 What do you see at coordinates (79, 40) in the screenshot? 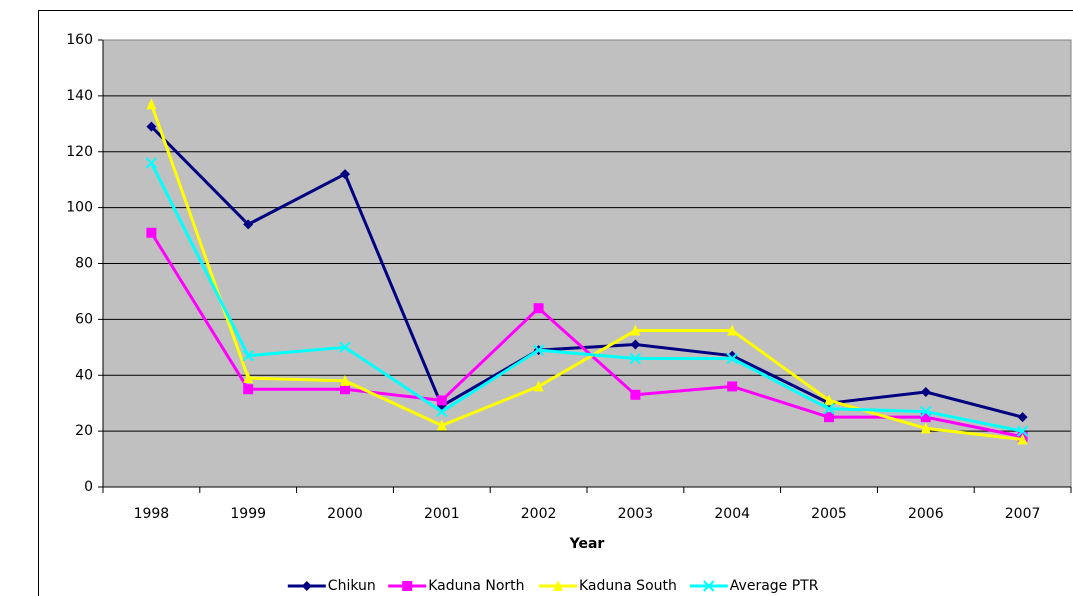
I see `y-tick-label: 160` at bounding box center [79, 40].